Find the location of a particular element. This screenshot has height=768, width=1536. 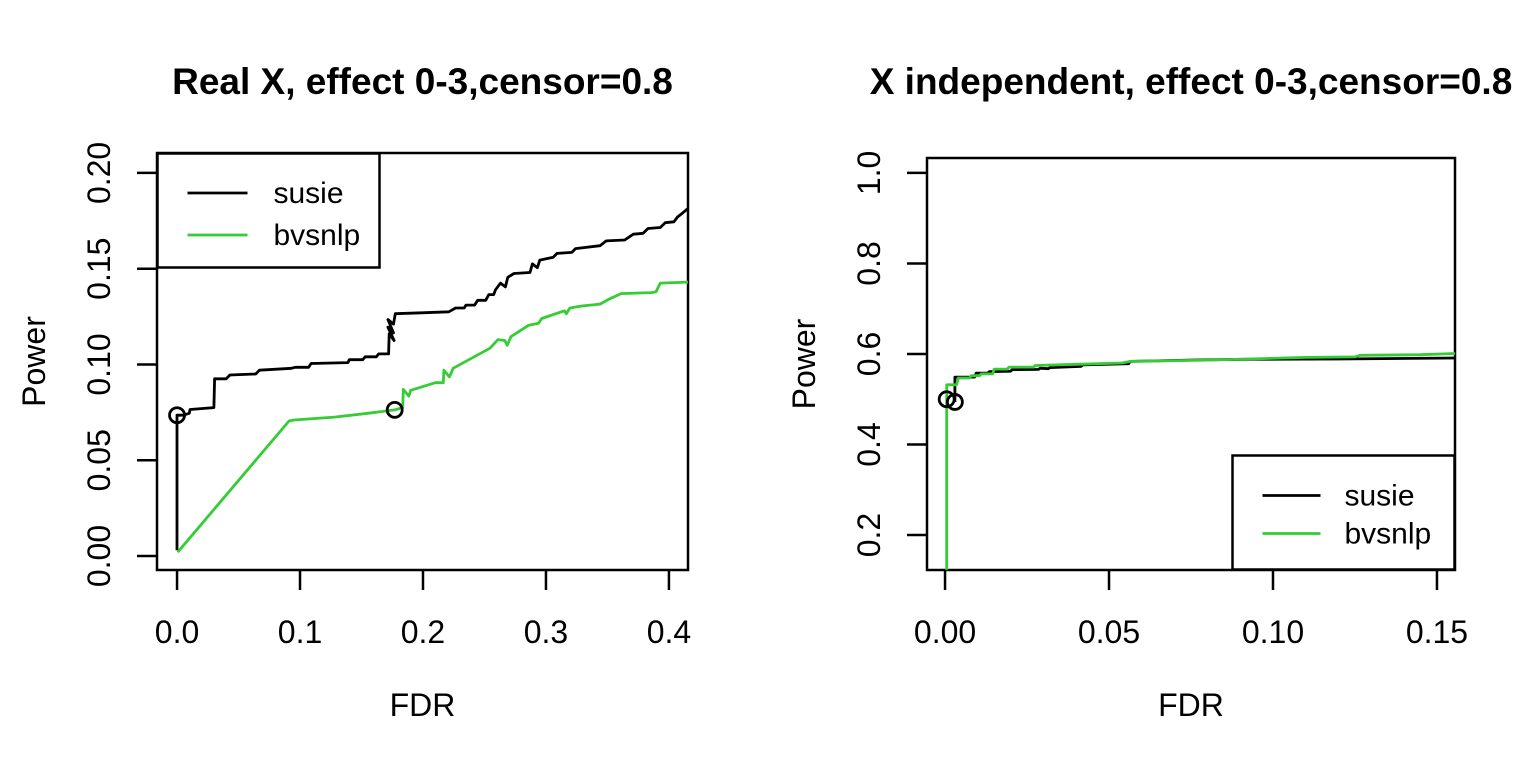

x-tick-label: 0.3 is located at coordinates (546, 632).